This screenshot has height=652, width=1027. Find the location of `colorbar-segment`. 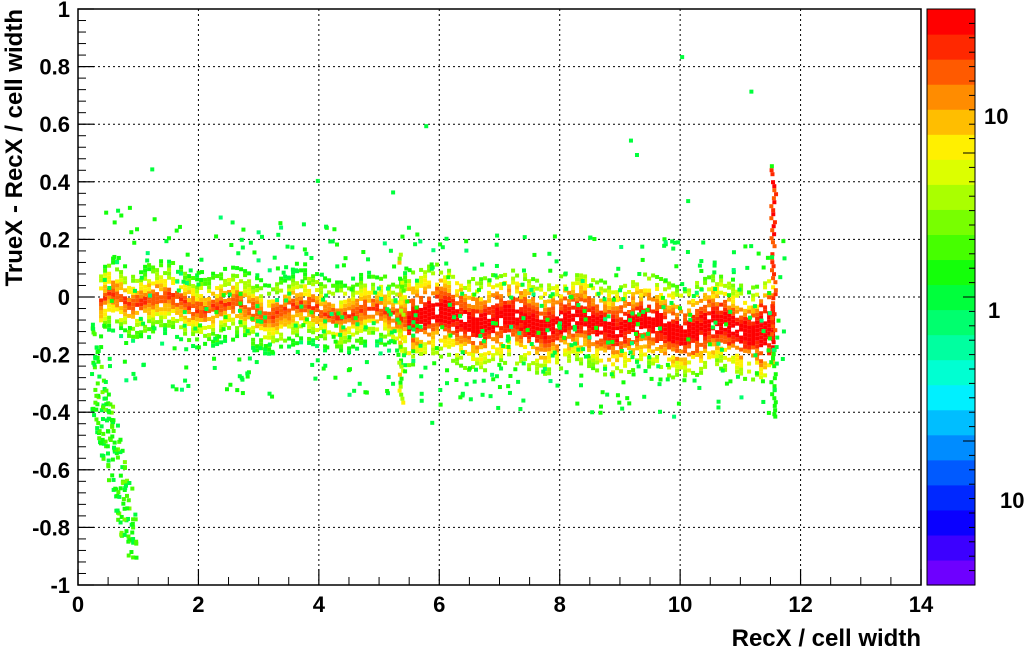

colorbar-segment is located at coordinates (951, 572).